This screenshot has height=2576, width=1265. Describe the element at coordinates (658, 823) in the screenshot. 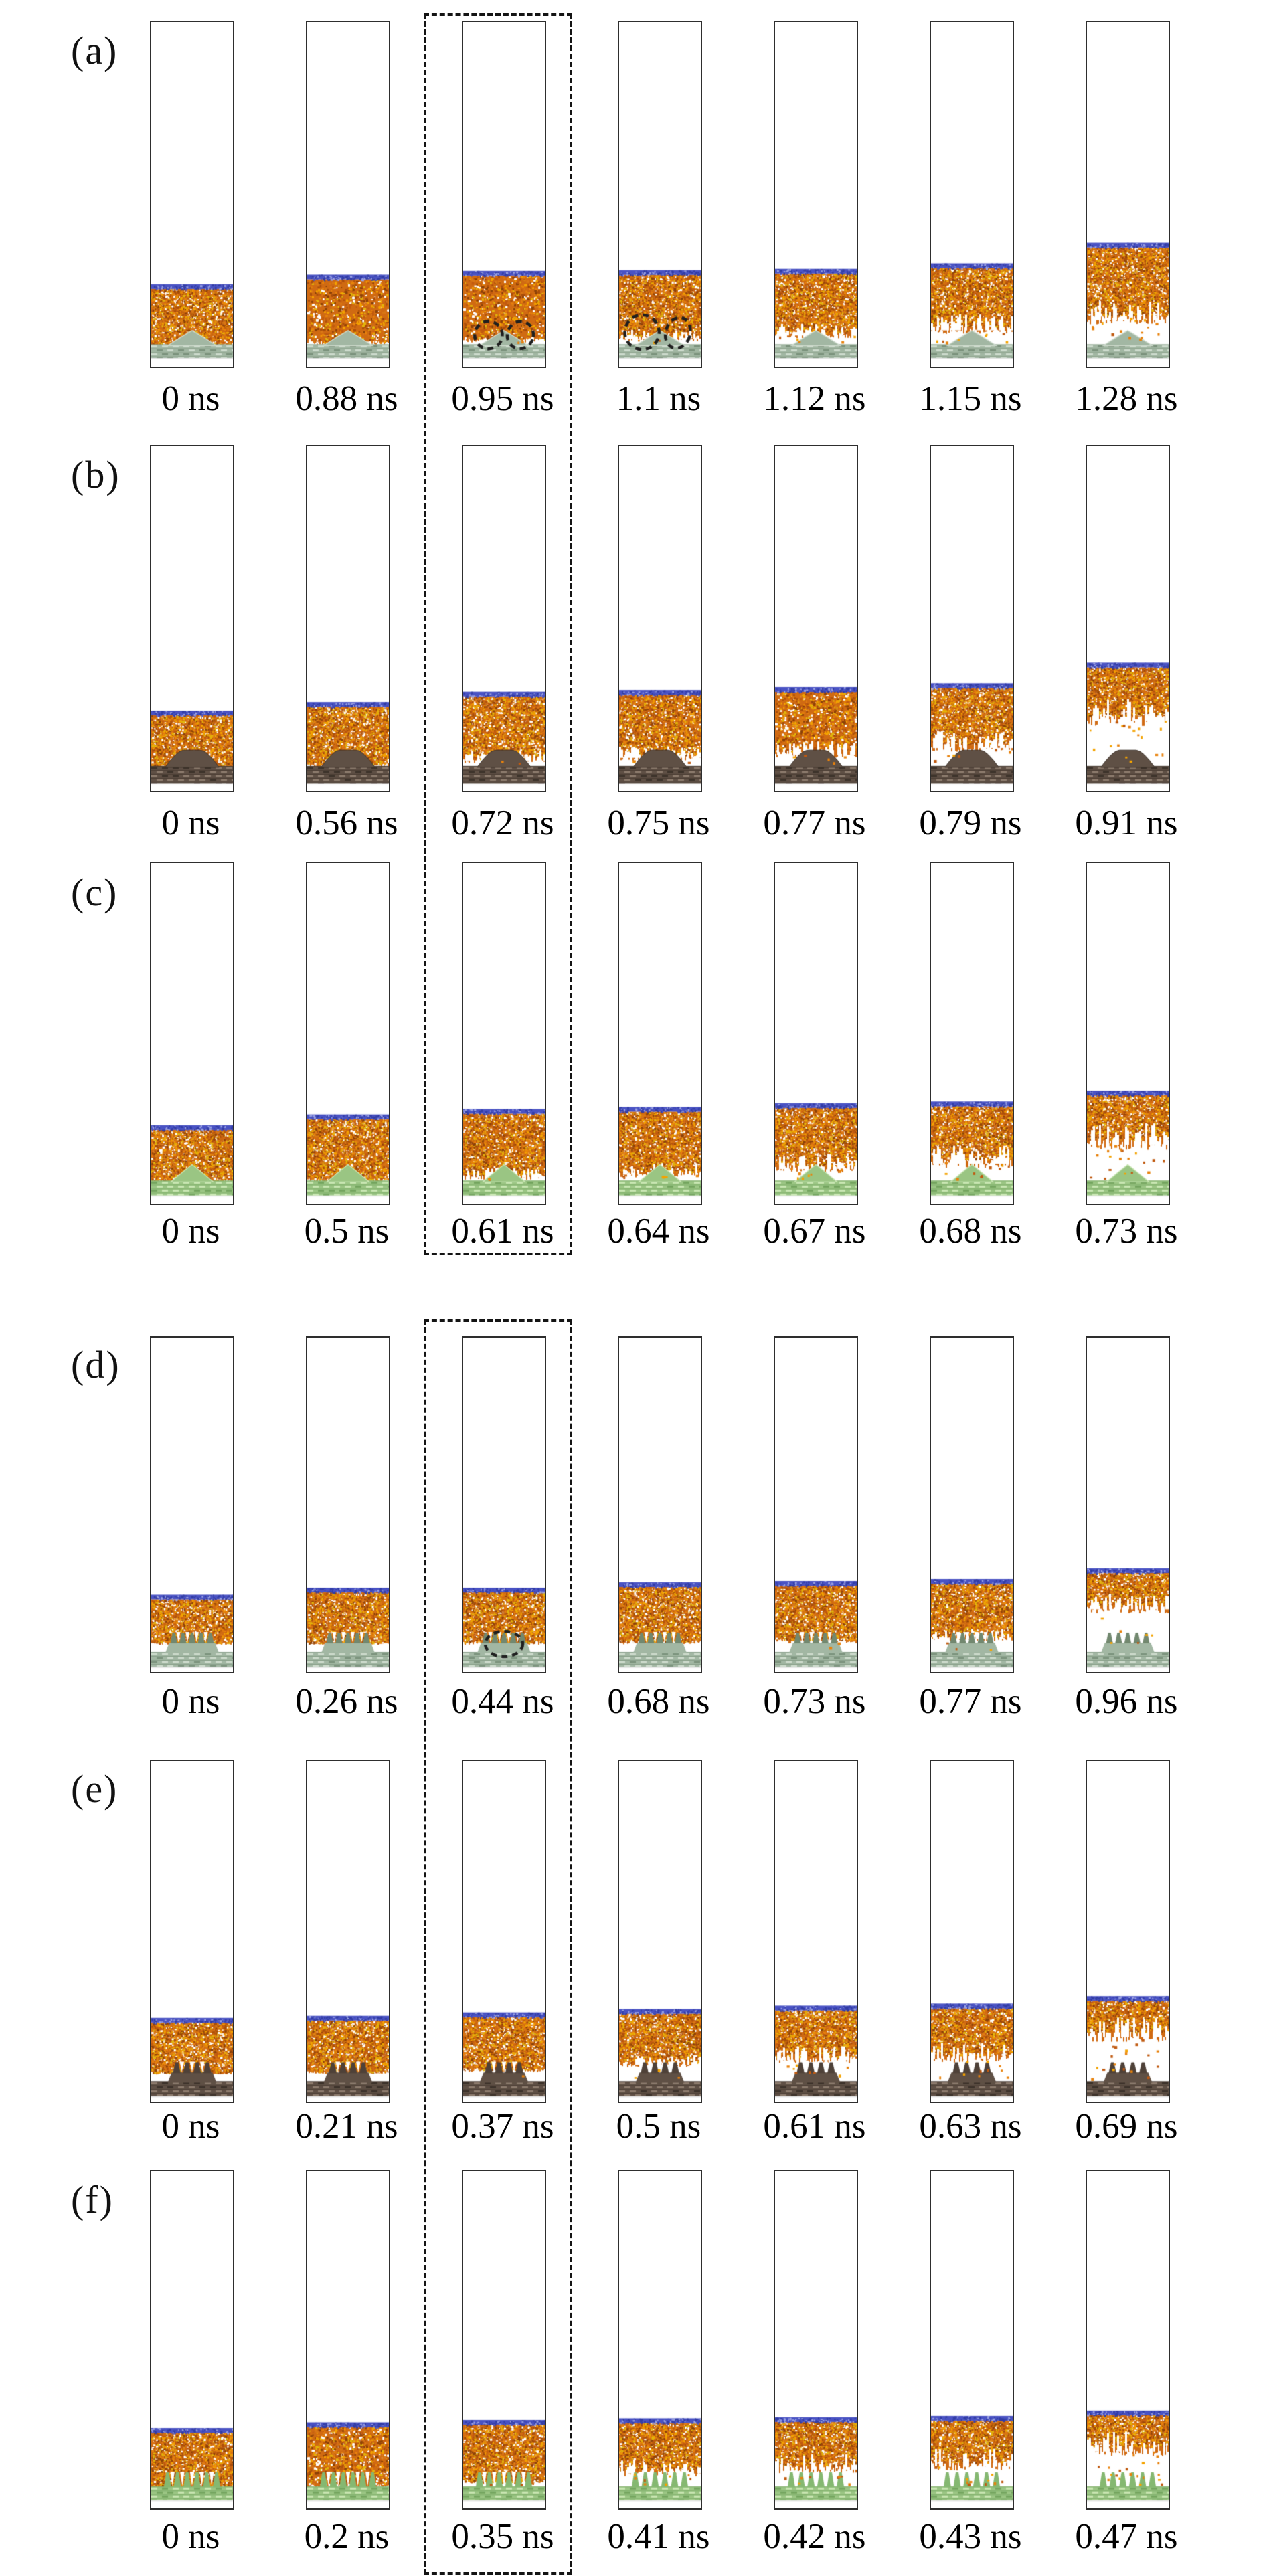

I see `time-label-b-4: 0.75 ns` at that location.